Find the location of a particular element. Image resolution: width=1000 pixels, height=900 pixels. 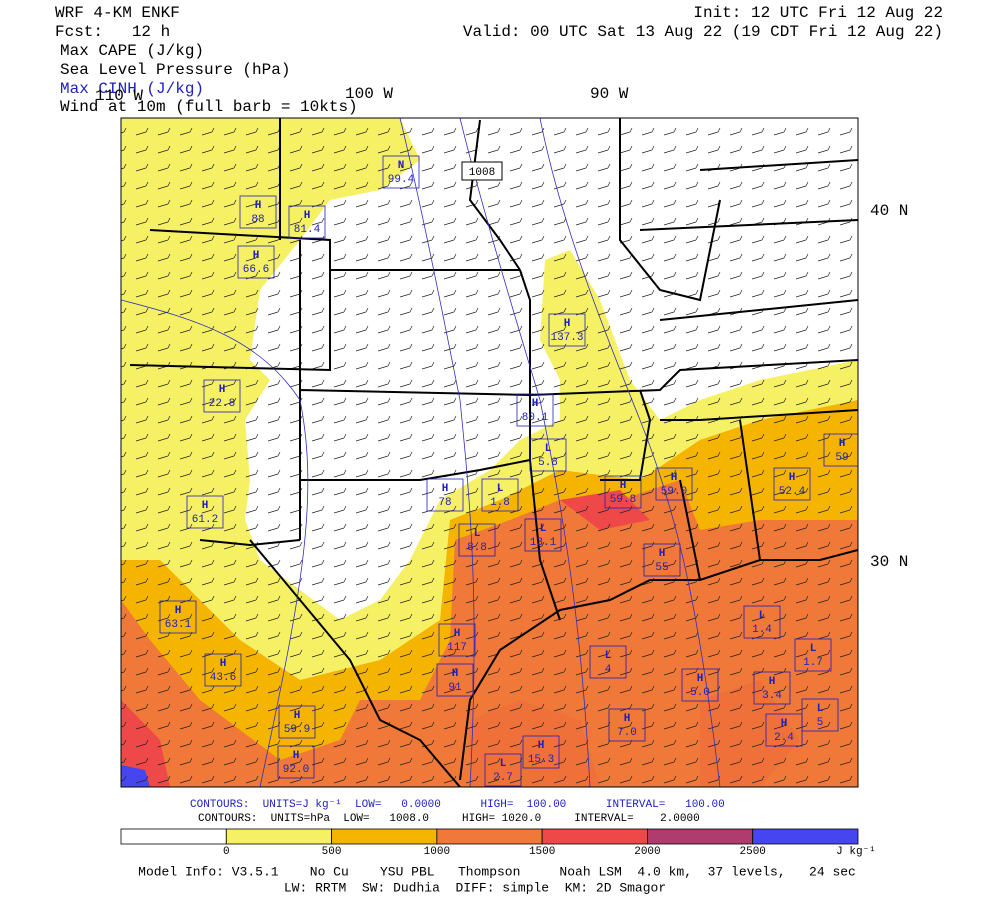

marker-value: 5.8 is located at coordinates (548, 463).